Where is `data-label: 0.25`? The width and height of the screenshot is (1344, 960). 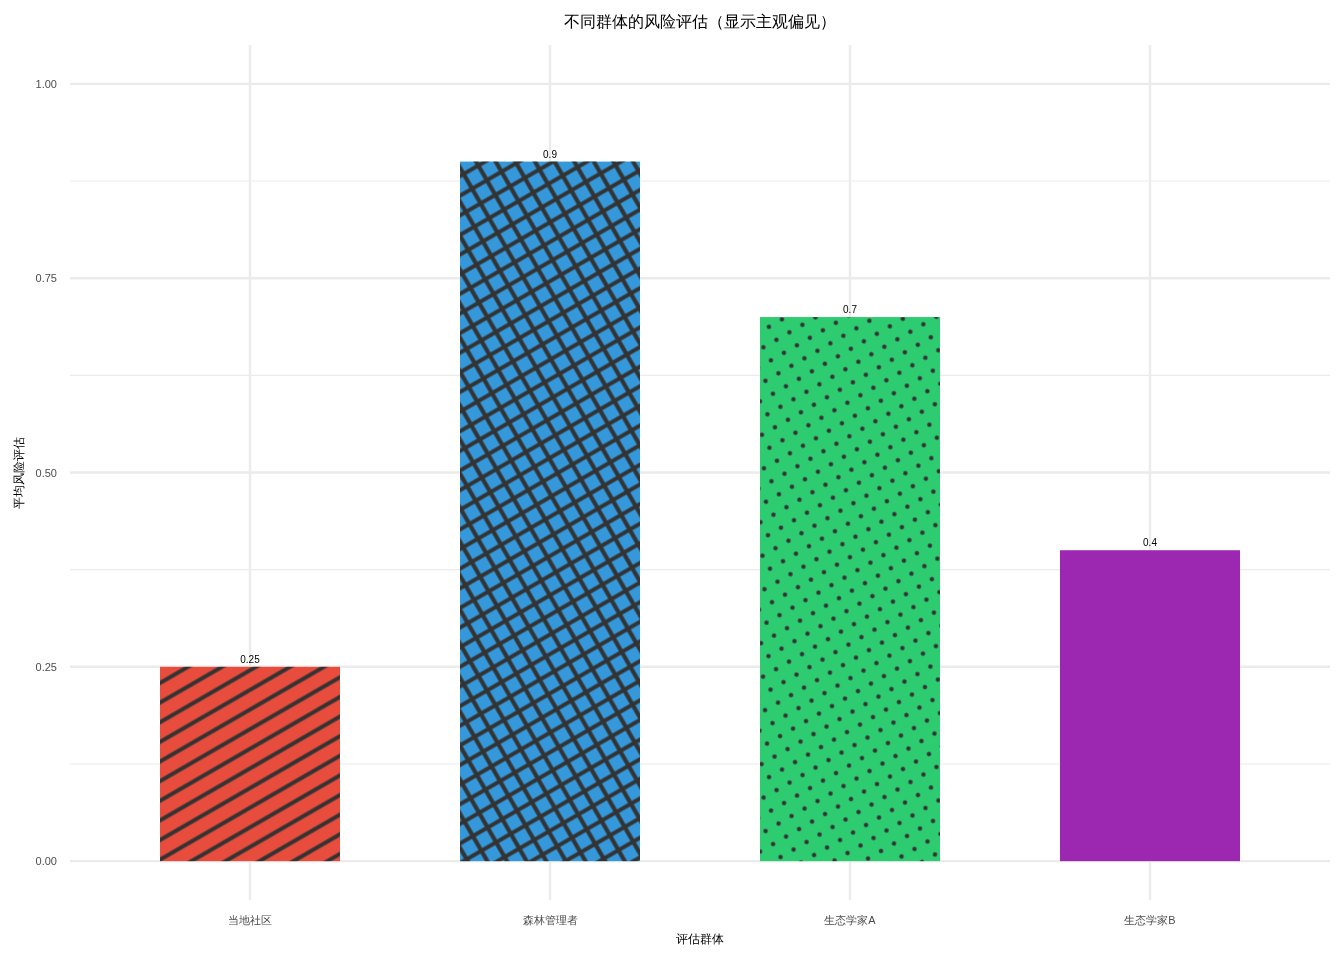
data-label: 0.25 is located at coordinates (250, 659).